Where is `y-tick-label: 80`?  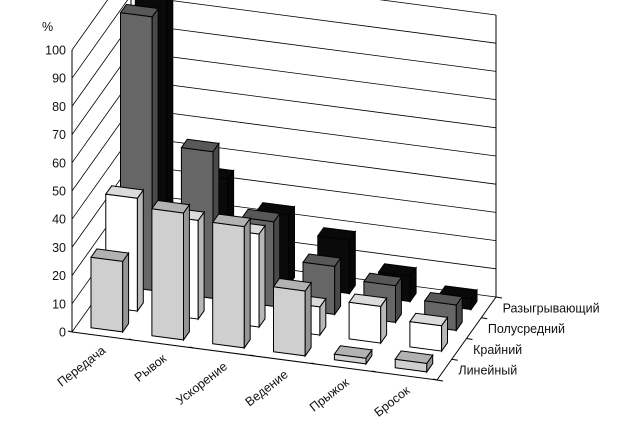
y-tick-label: 80 is located at coordinates (59, 107).